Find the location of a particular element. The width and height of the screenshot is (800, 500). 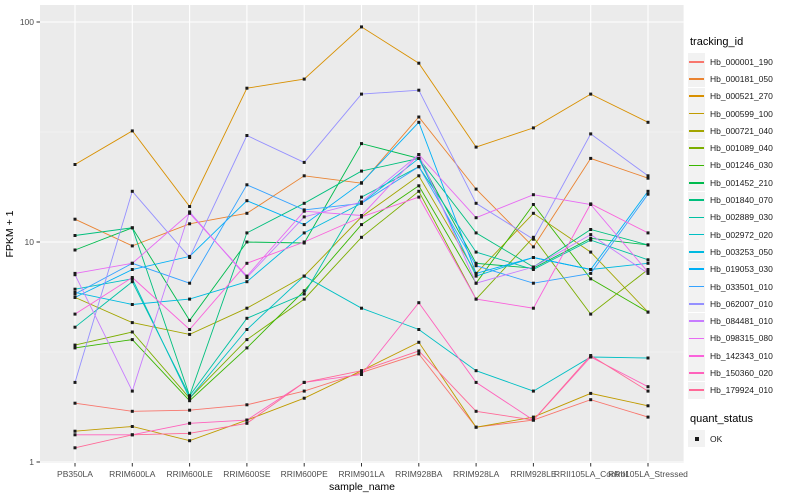

legend-item-label: Hb_033501_010 is located at coordinates (741, 286).